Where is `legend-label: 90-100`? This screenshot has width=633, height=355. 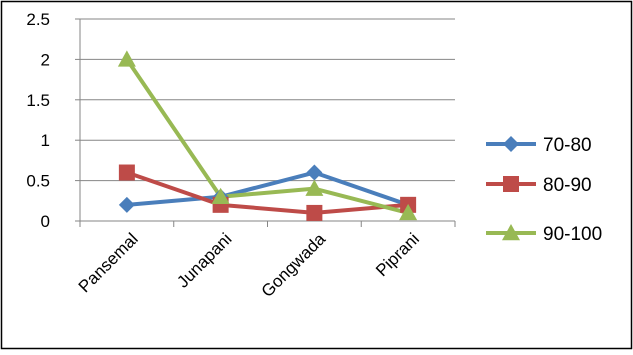 legend-label: 90-100 is located at coordinates (572, 234).